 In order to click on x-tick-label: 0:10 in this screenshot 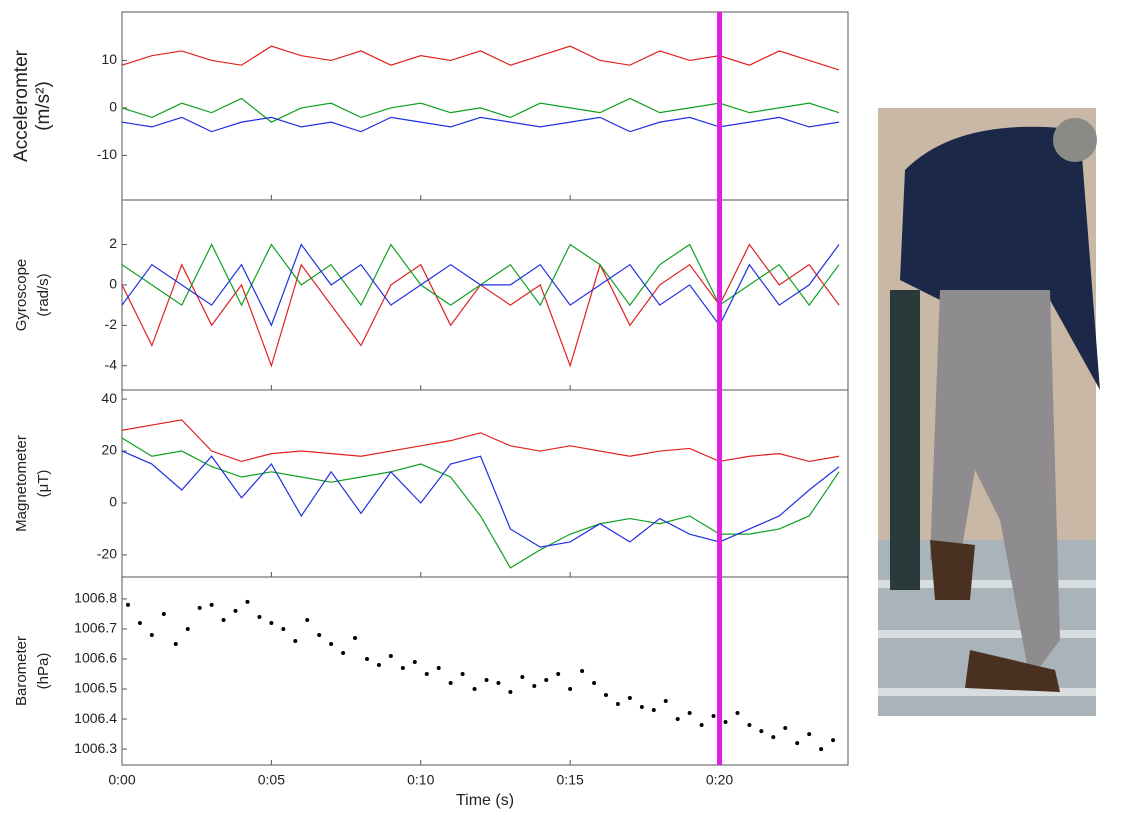, I will do `click(420, 780)`.